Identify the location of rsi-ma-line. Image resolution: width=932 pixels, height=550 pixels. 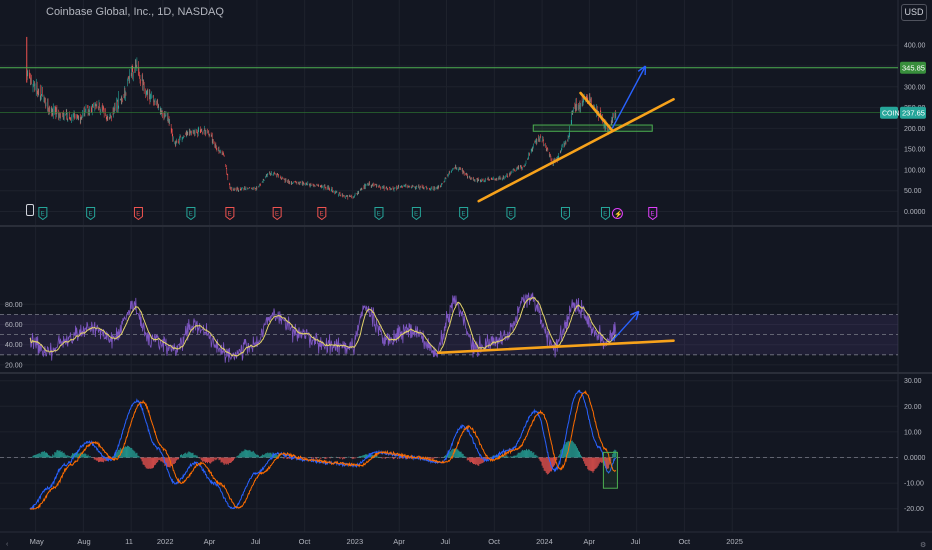
(323, 326).